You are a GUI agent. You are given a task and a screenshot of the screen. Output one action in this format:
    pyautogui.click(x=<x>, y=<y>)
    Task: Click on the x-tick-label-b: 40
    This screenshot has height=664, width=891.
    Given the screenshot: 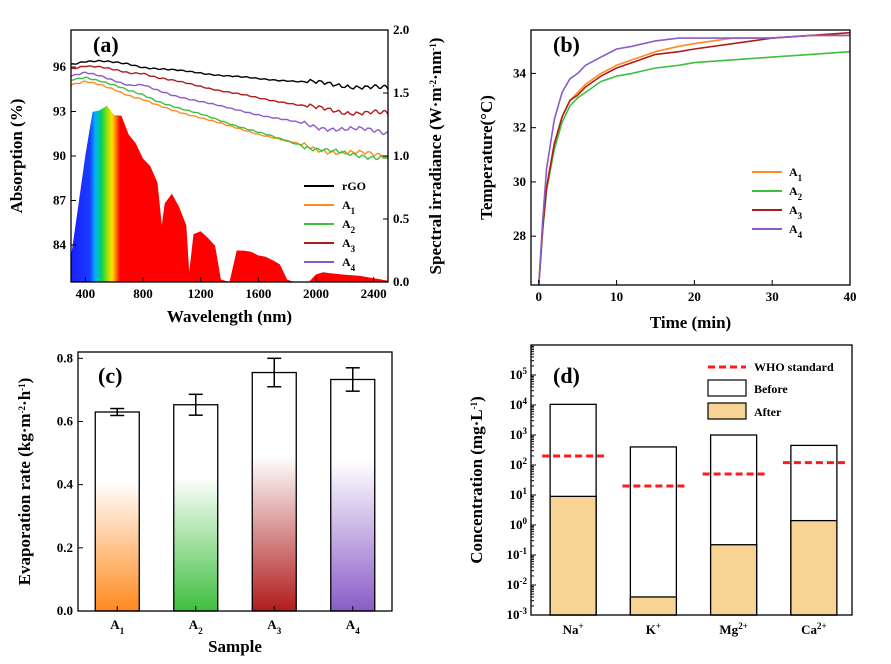 What is the action you would take?
    pyautogui.click(x=850, y=296)
    